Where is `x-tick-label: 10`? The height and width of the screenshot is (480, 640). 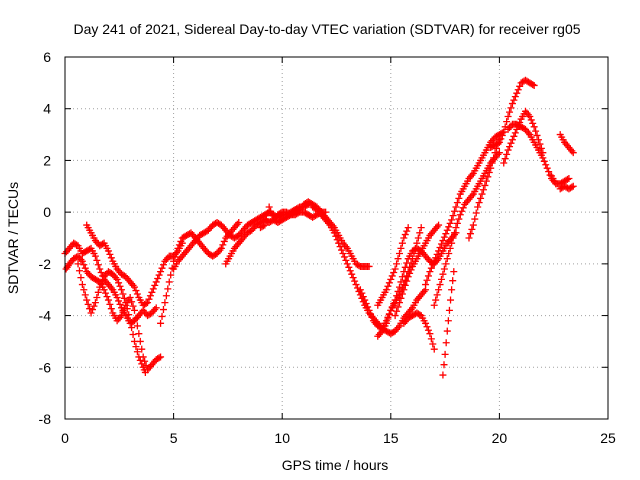 x-tick-label: 10 is located at coordinates (282, 438).